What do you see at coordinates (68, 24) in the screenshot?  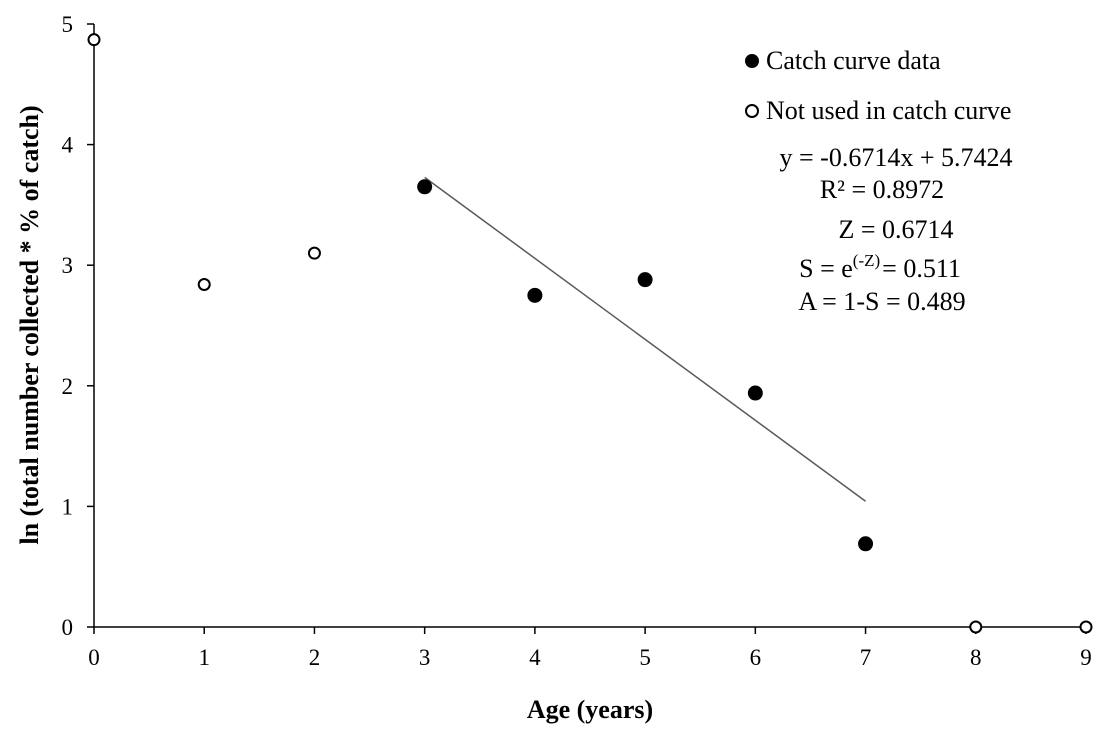 I see `y-tick-label: 5` at bounding box center [68, 24].